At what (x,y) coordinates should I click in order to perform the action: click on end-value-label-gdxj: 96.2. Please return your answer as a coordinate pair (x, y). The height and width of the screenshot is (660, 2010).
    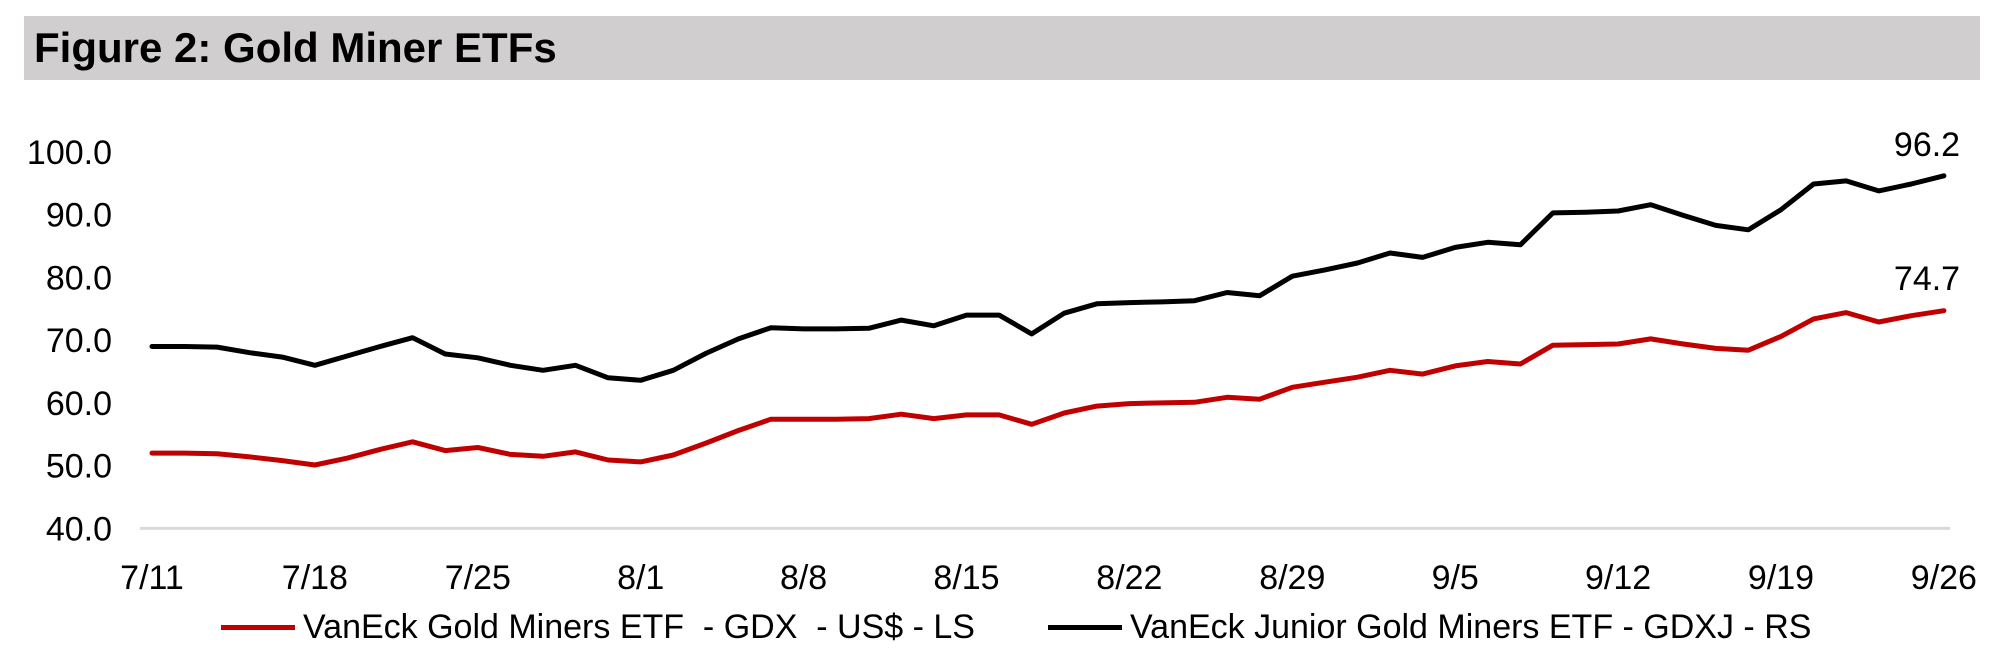
    Looking at the image, I should click on (1927, 145).